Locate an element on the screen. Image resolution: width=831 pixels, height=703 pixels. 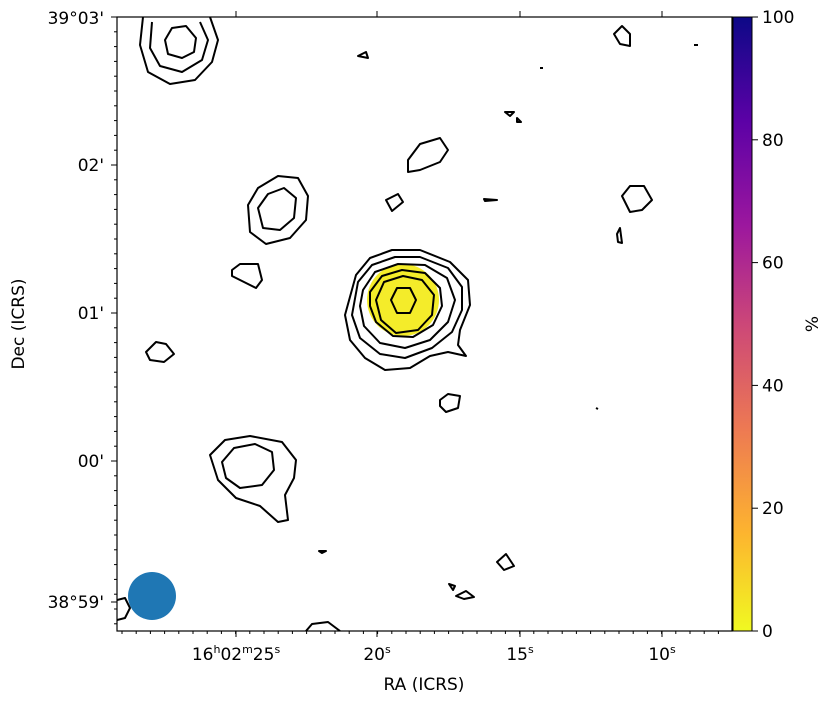
colorbar-tick-labels: 0 20 40 60 80 100 is located at coordinates (778, 325).